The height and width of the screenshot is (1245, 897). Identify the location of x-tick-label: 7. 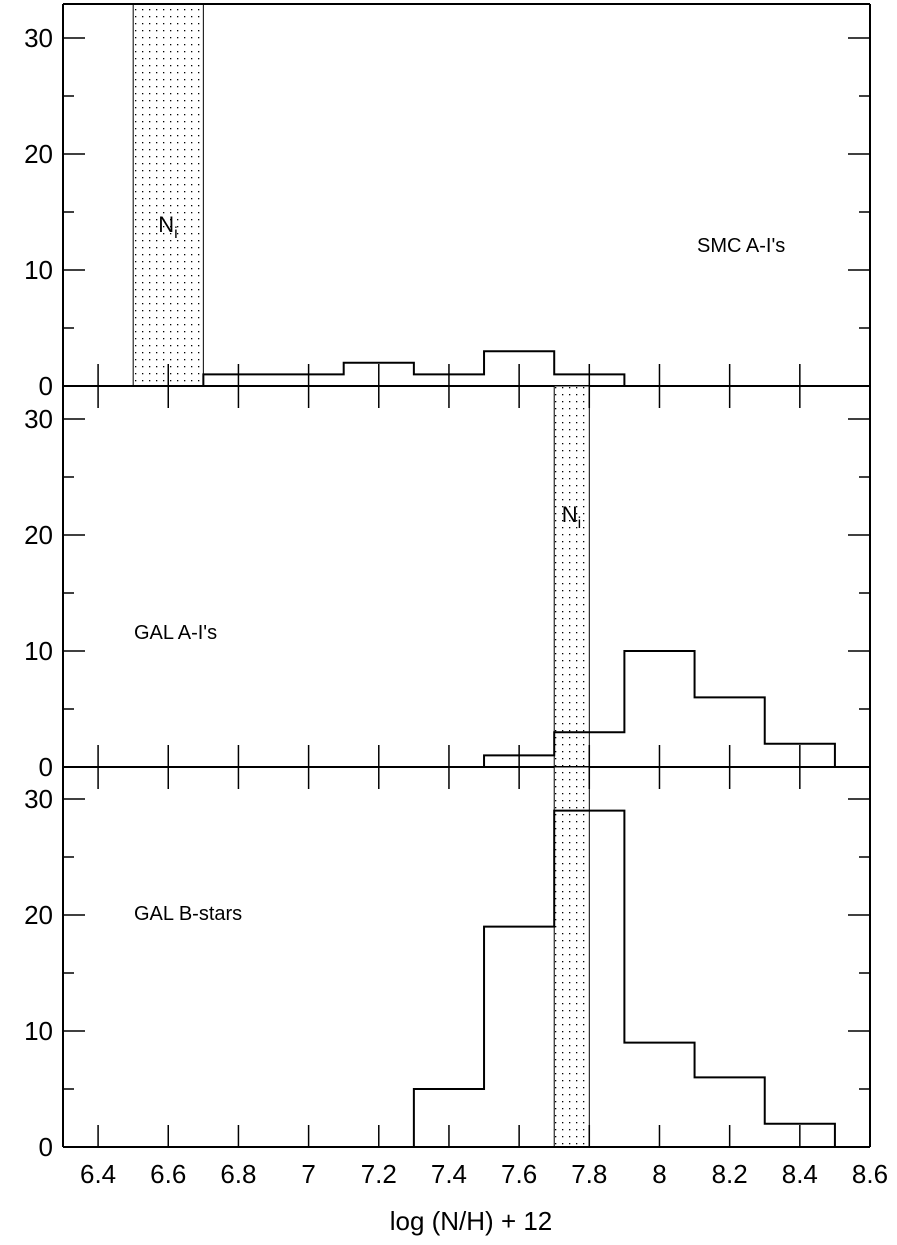
(308, 1174).